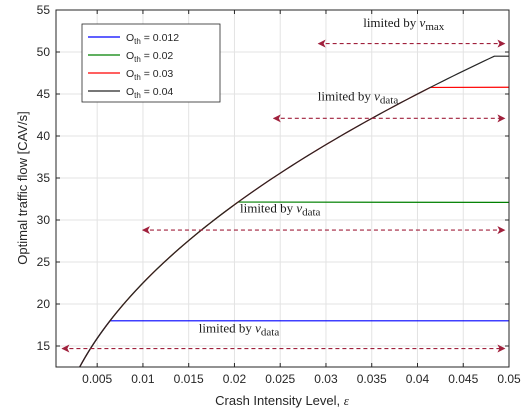 The height and width of the screenshot is (419, 528). I want to click on y-axis-title: Optimal traffic flow [CAV/s], so click(22, 187).